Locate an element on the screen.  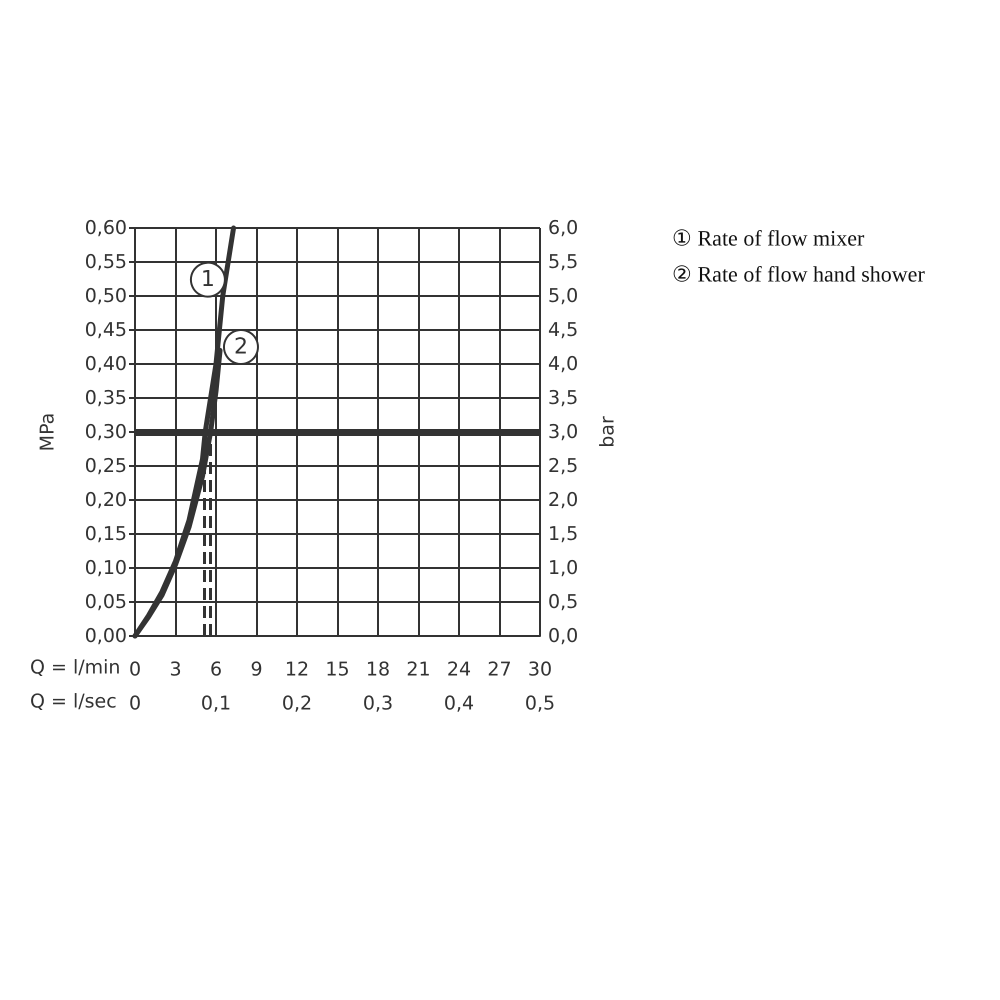
y2-tick-label: 3,5 is located at coordinates (563, 398).